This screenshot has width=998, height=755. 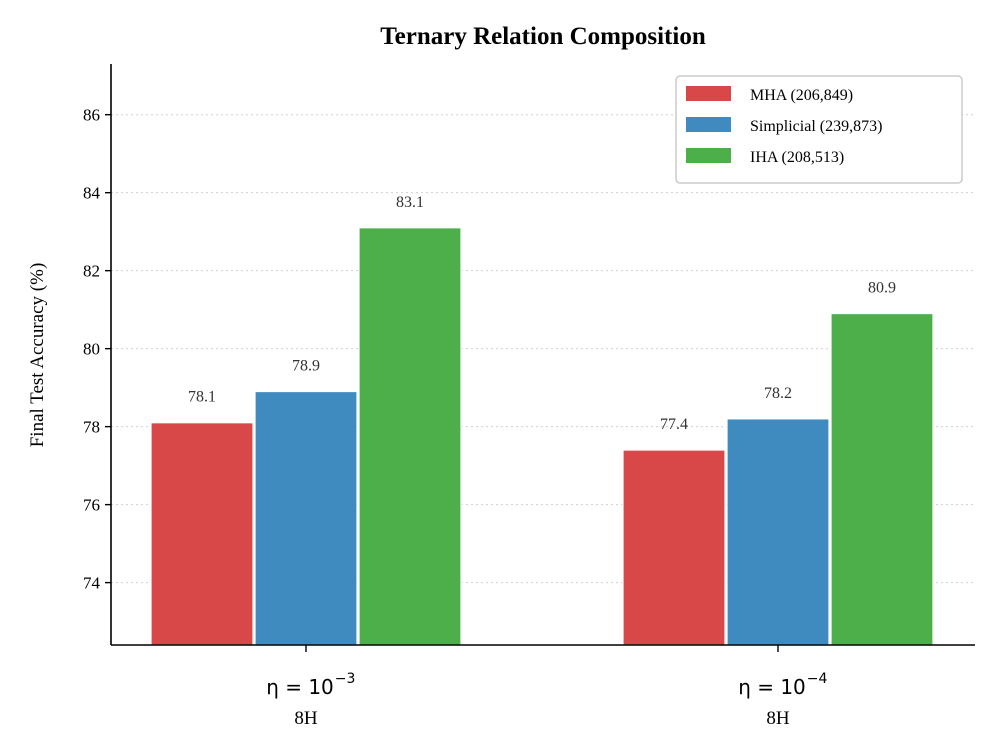 I want to click on y-tick-label: 78, so click(x=91, y=427).